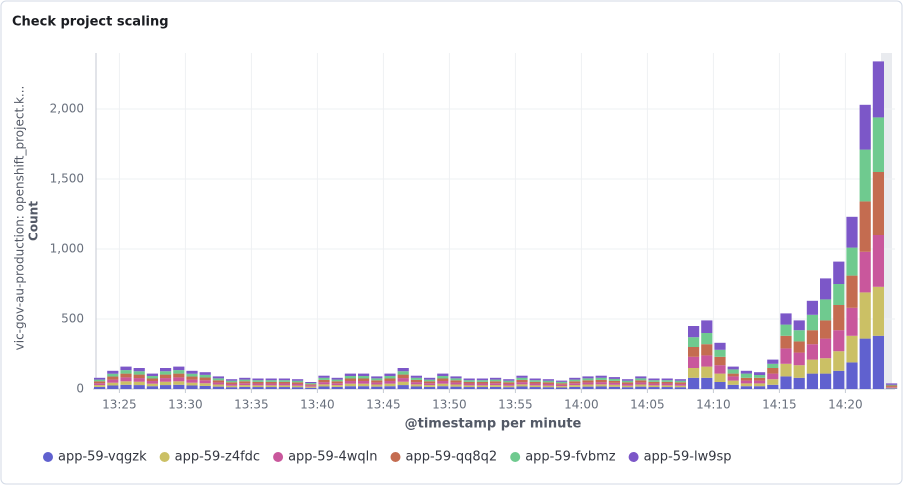 The width and height of the screenshot is (904, 486). I want to click on x-axis-title: @timestamp per minute, so click(493, 424).